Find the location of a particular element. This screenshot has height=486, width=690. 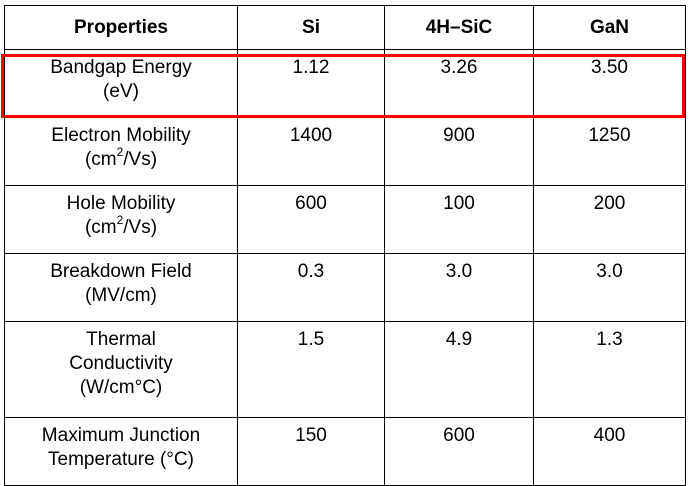

value-si: 150 is located at coordinates (311, 451).